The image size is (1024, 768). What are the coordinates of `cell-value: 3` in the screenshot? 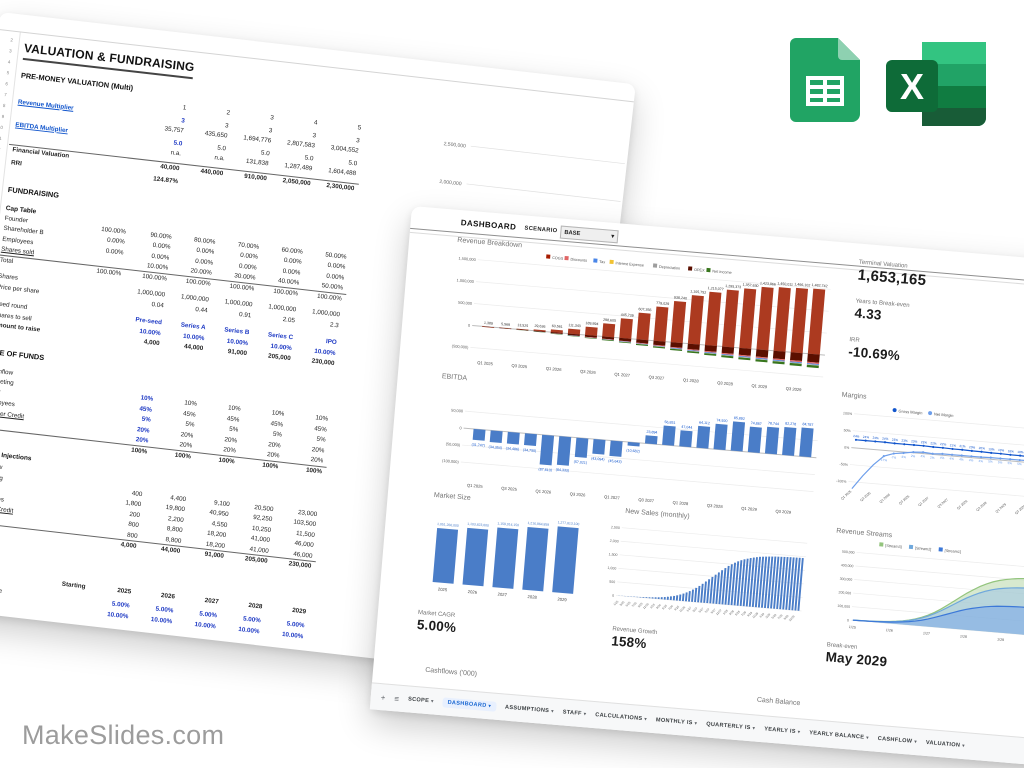 It's located at (272, 118).